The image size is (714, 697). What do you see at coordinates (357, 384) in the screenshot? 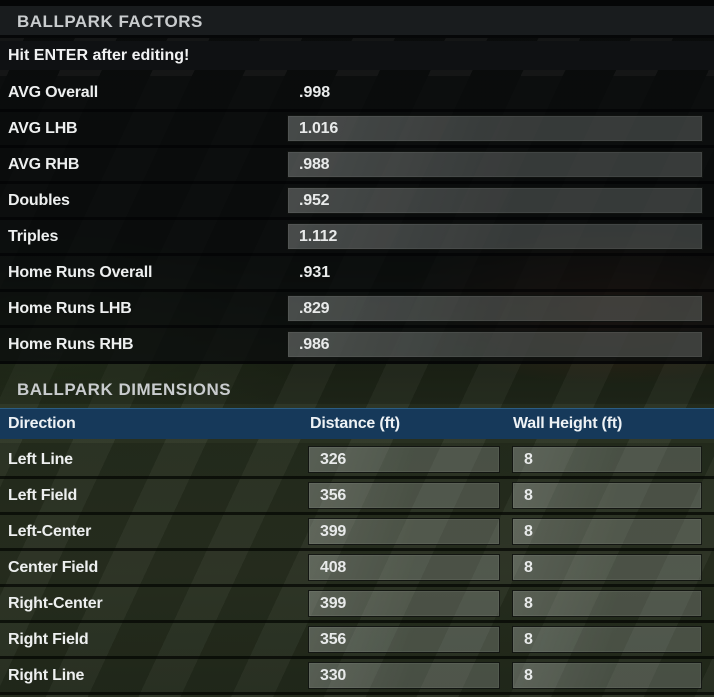
I see `ballpark-dimensions-header: BALLPARK DIMENSIONS` at bounding box center [357, 384].